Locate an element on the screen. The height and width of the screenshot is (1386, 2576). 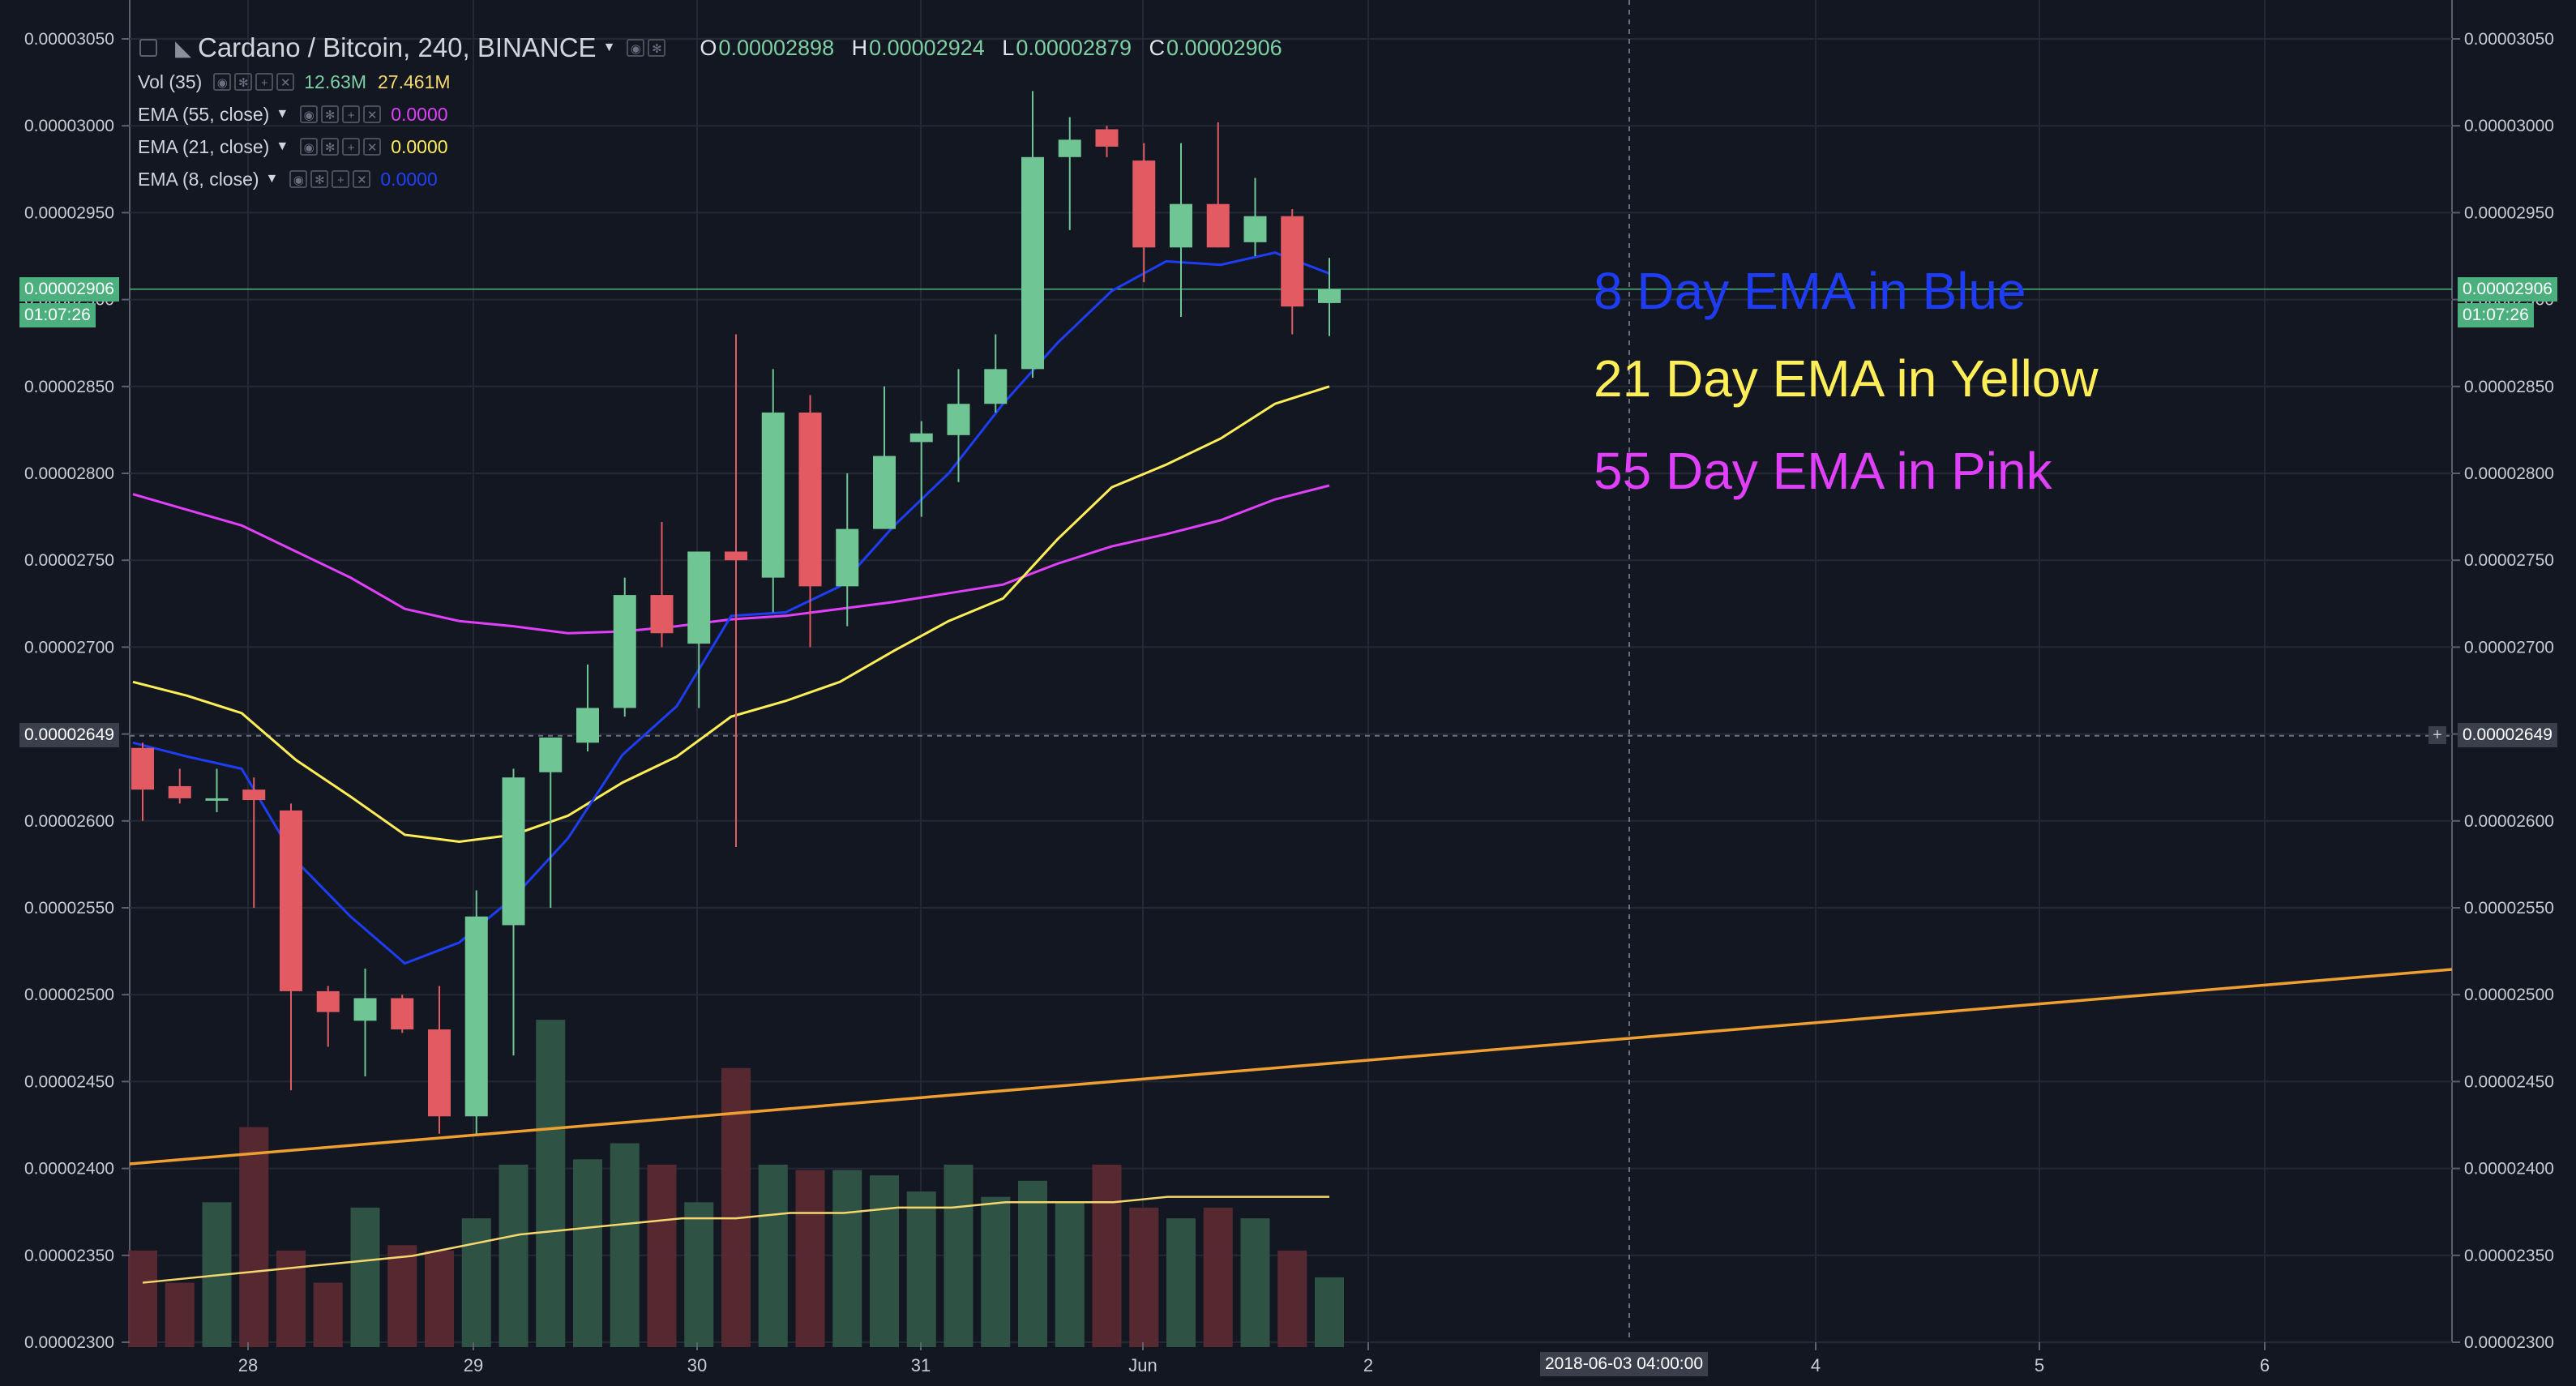
y-tick-label-right: 0.00002400 is located at coordinates (2509, 1169).